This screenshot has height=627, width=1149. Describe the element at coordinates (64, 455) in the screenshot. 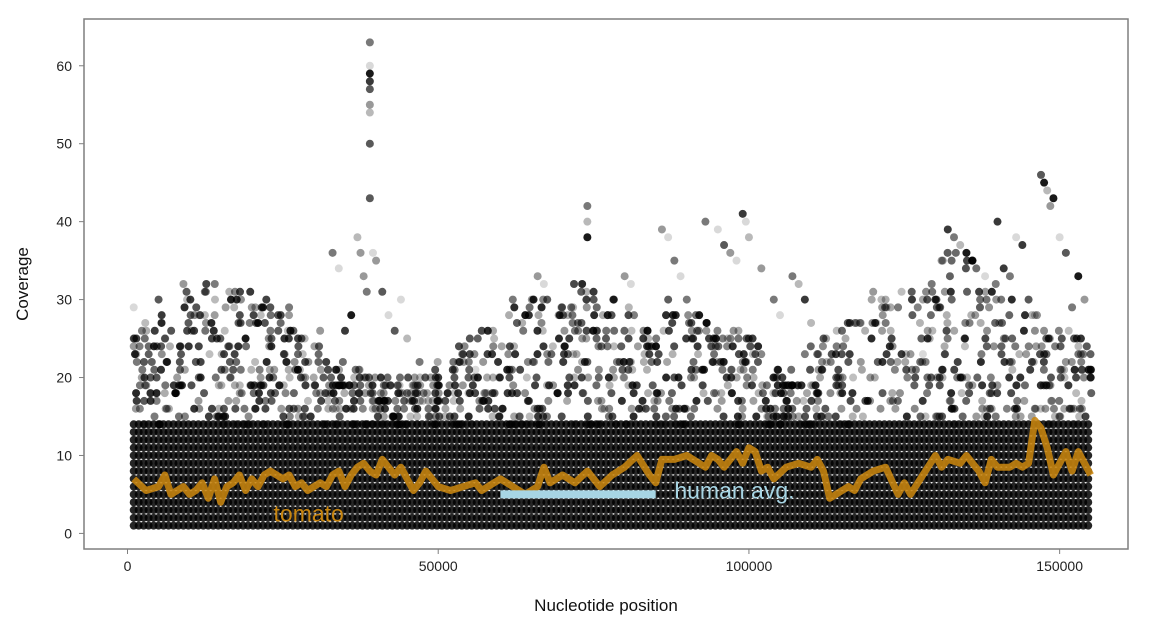

I see `y-tick-label: 10` at that location.